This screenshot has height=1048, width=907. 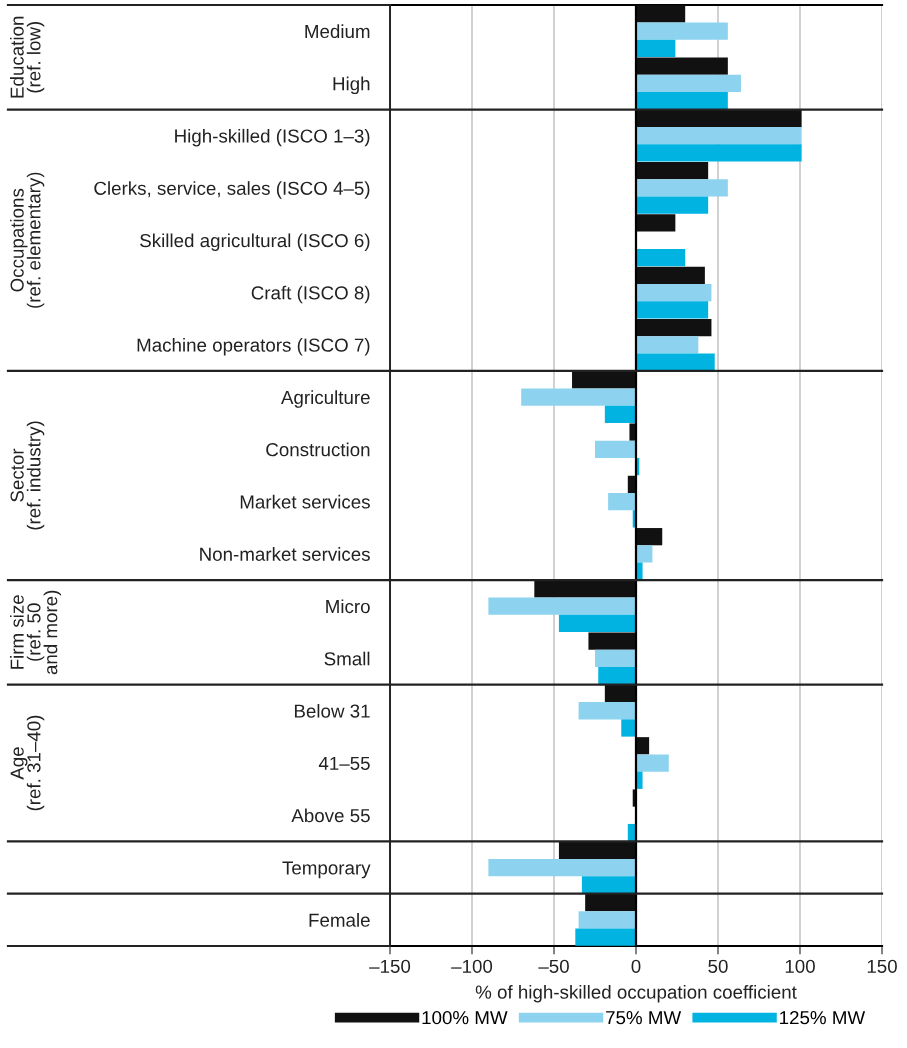 I want to click on y-tick-label: Temporary, so click(x=326, y=870).